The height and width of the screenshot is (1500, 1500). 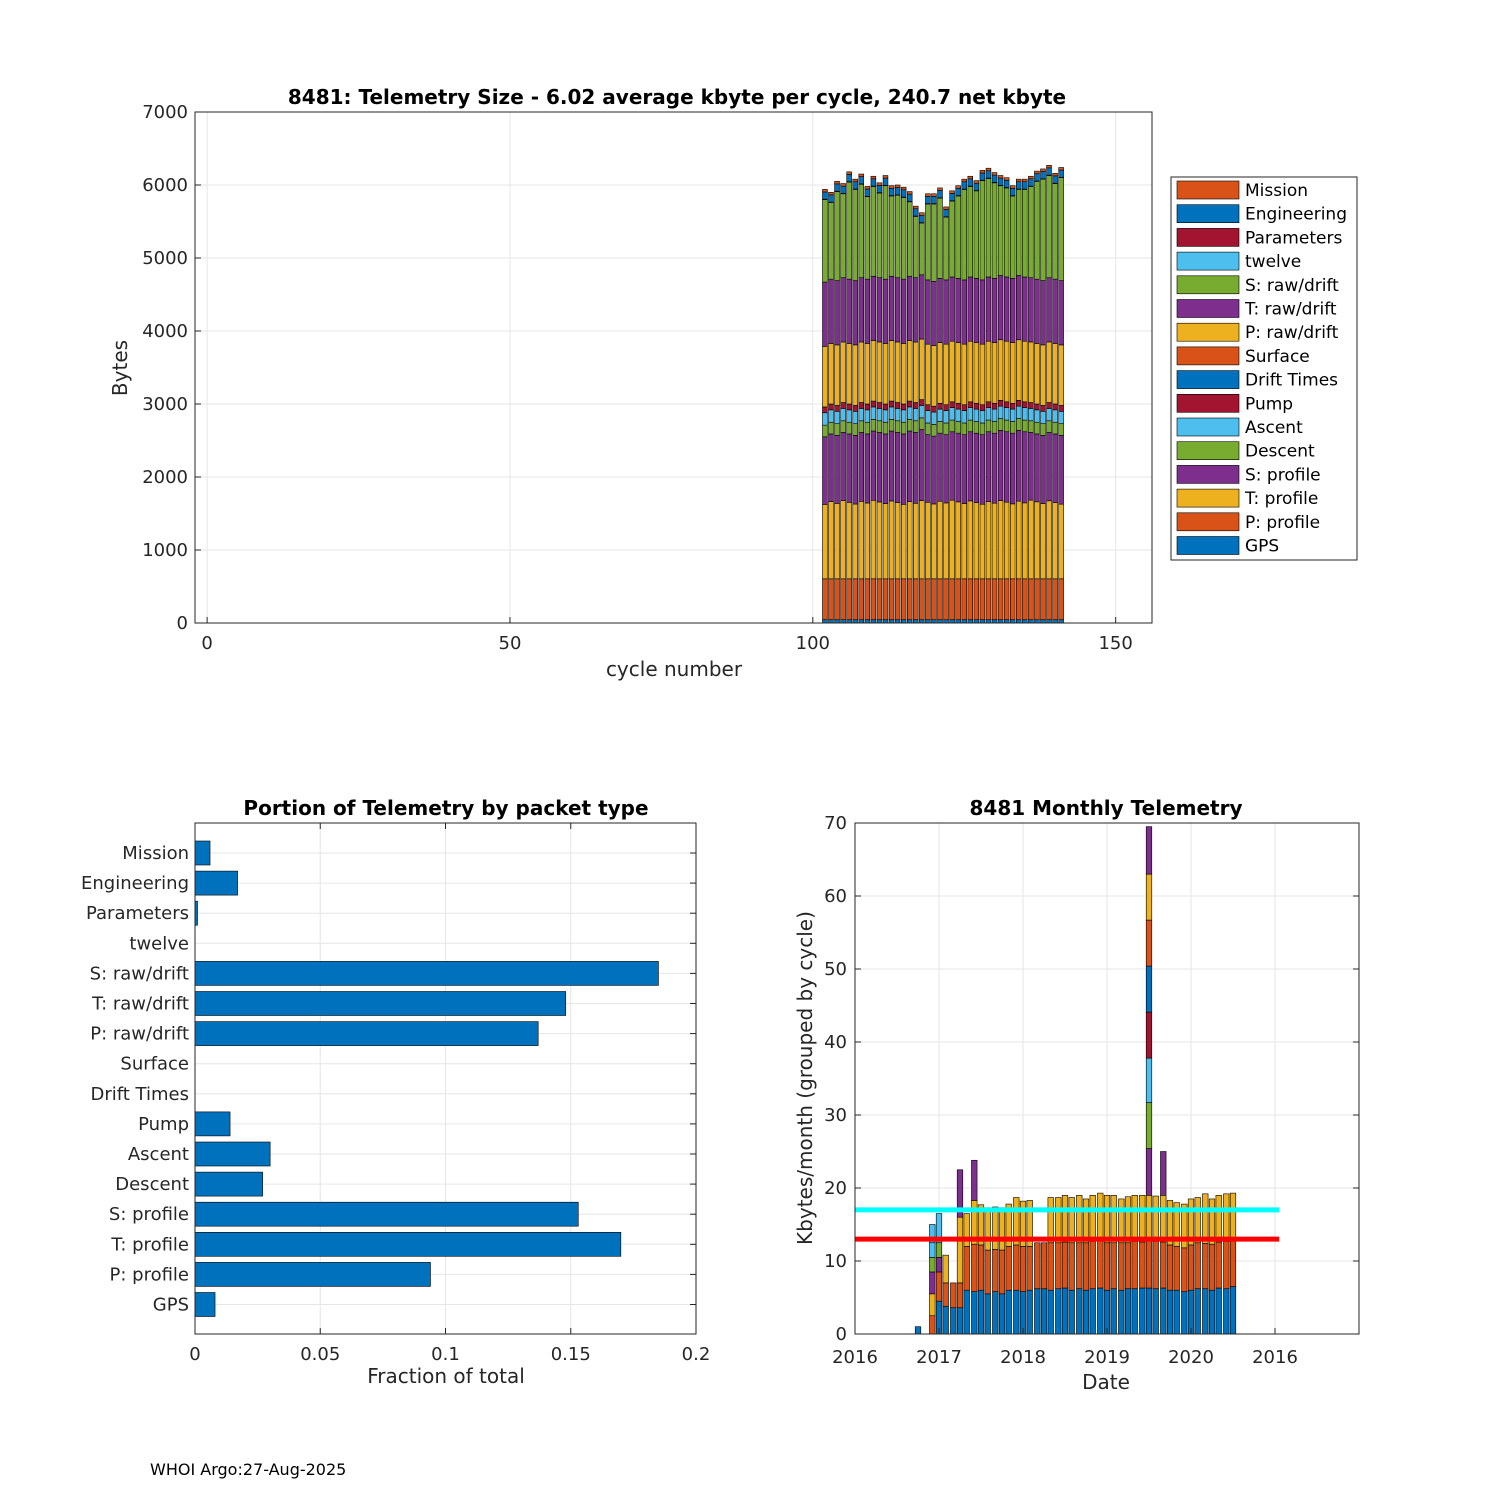 I want to click on x-tick-label: 0.1, so click(x=445, y=1354).